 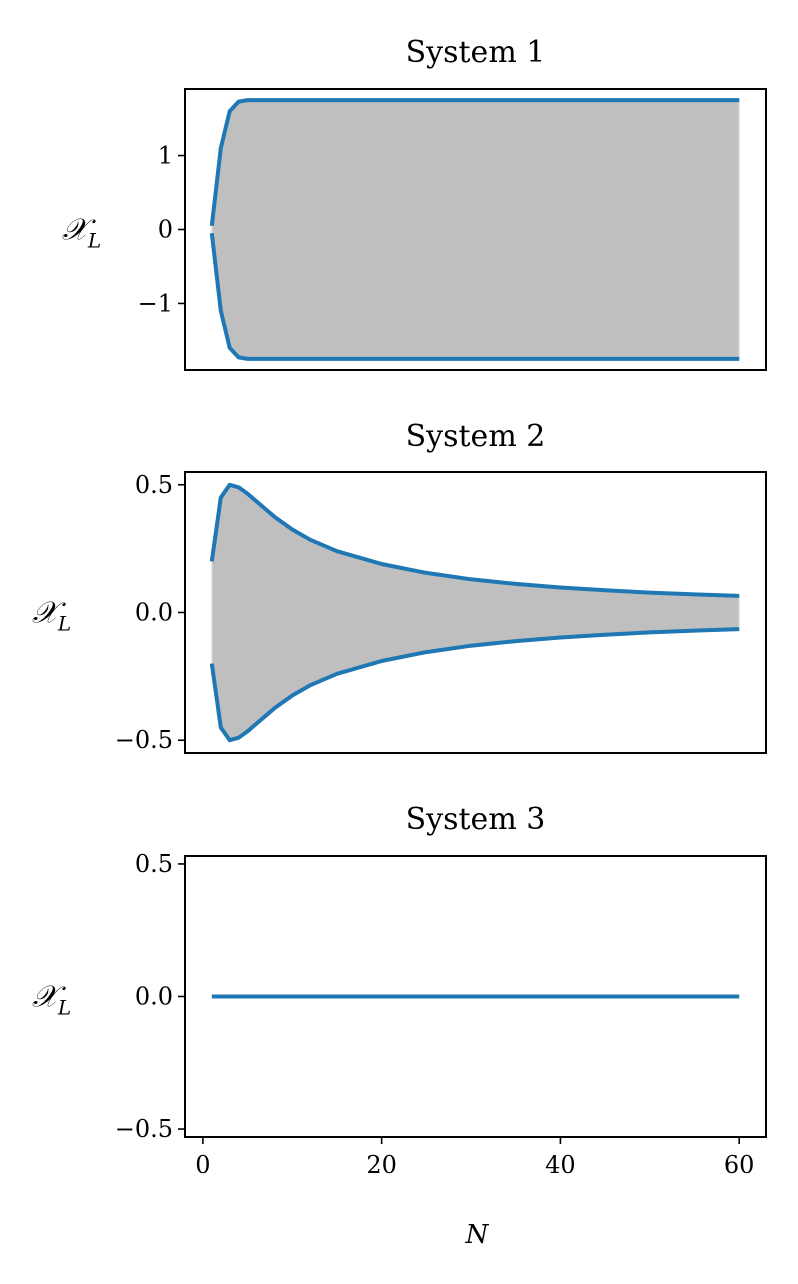 I want to click on x-tick-label: 20, so click(x=381, y=1165).